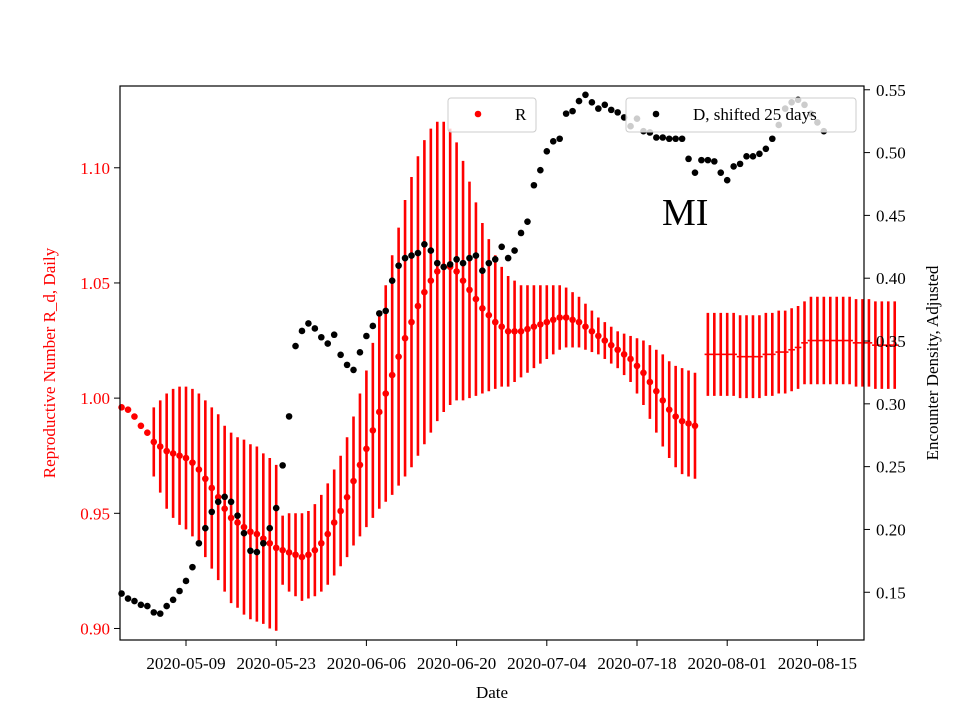 Image resolution: width=960 pixels, height=720 pixels. What do you see at coordinates (95, 628) in the screenshot?
I see `left-y-tick-label: 0.90` at bounding box center [95, 628].